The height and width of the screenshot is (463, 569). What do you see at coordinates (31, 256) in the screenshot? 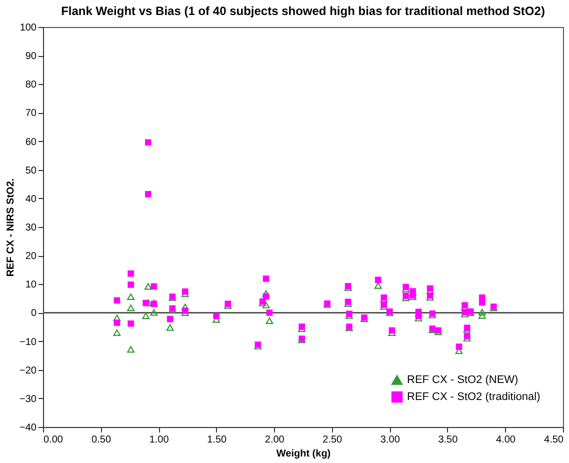
I see `y-tick-label: 20` at bounding box center [31, 256].